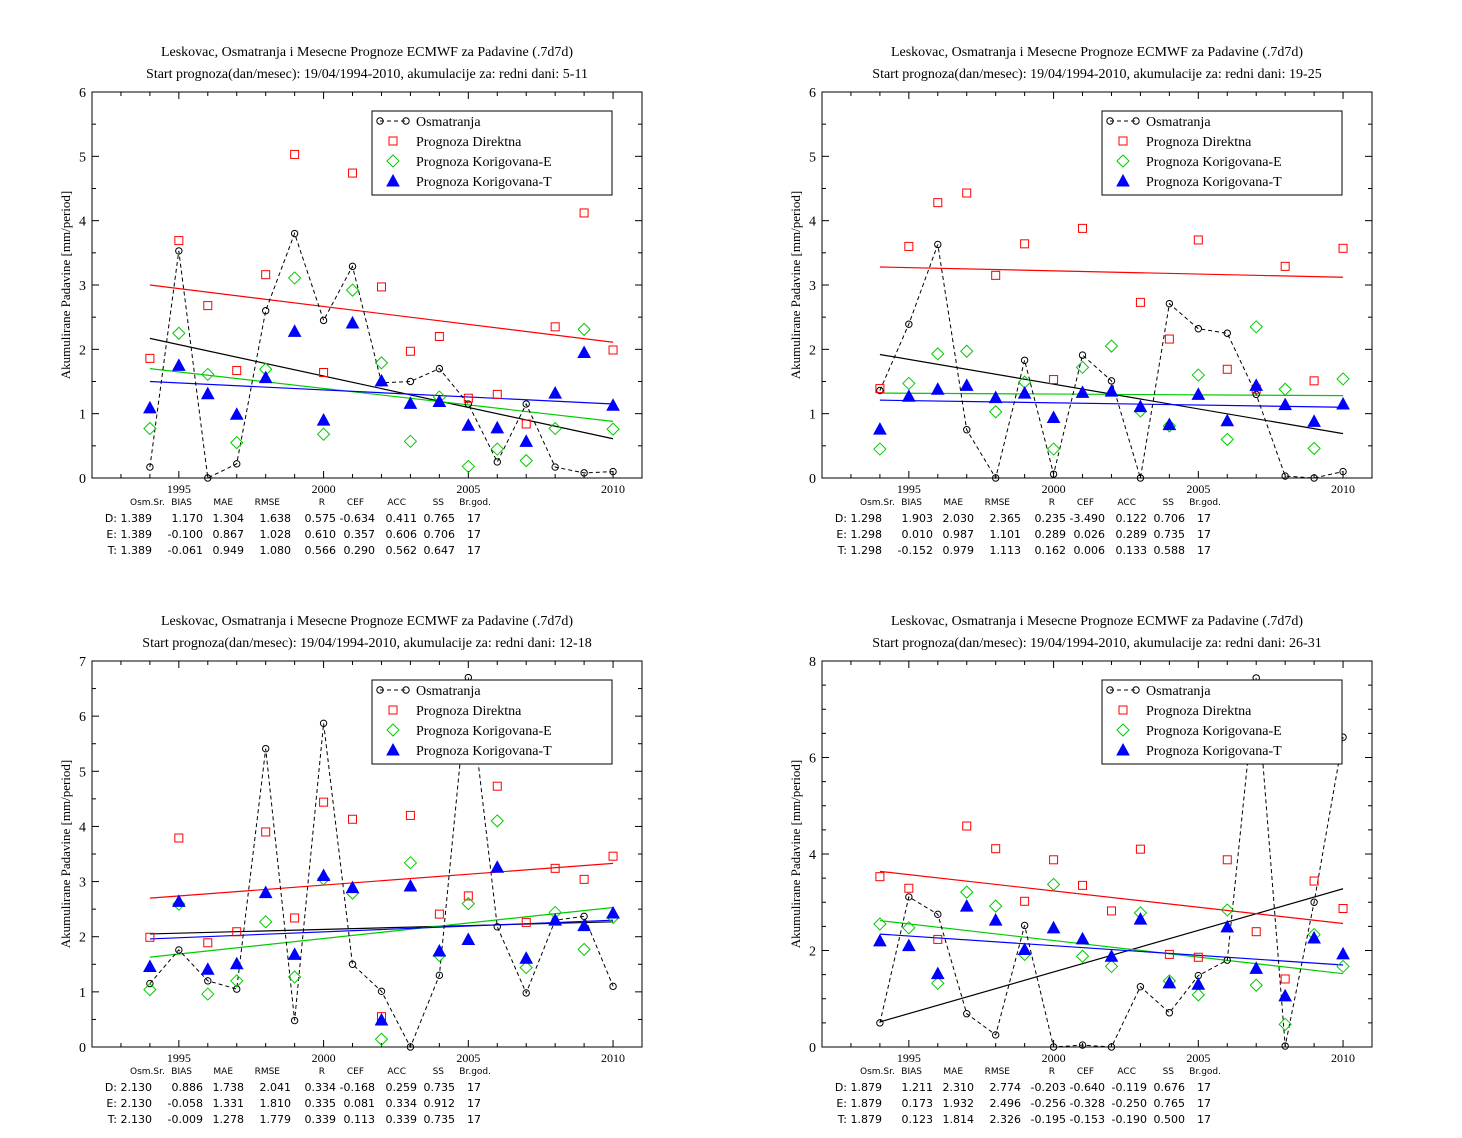  I want to click on x-tick-label: 2005, so click(468, 489).